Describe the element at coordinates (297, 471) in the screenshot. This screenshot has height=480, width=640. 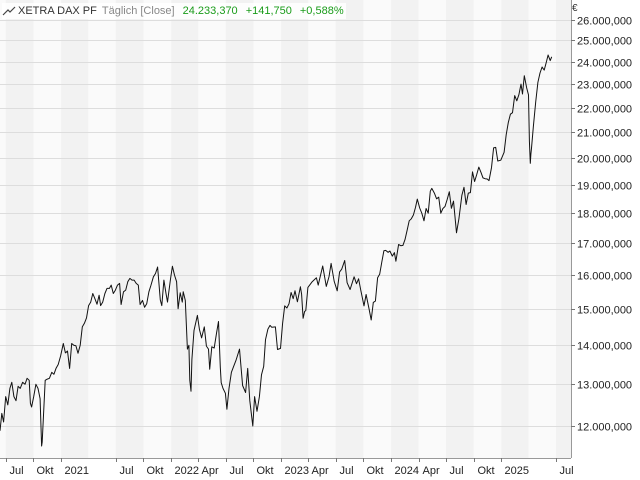
I see `x-tick-label: 2023` at that location.